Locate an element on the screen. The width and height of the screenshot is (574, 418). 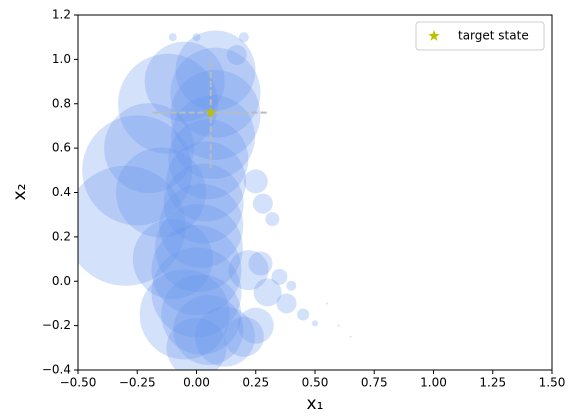
y-tick-label: 0.8 is located at coordinates (61, 103).